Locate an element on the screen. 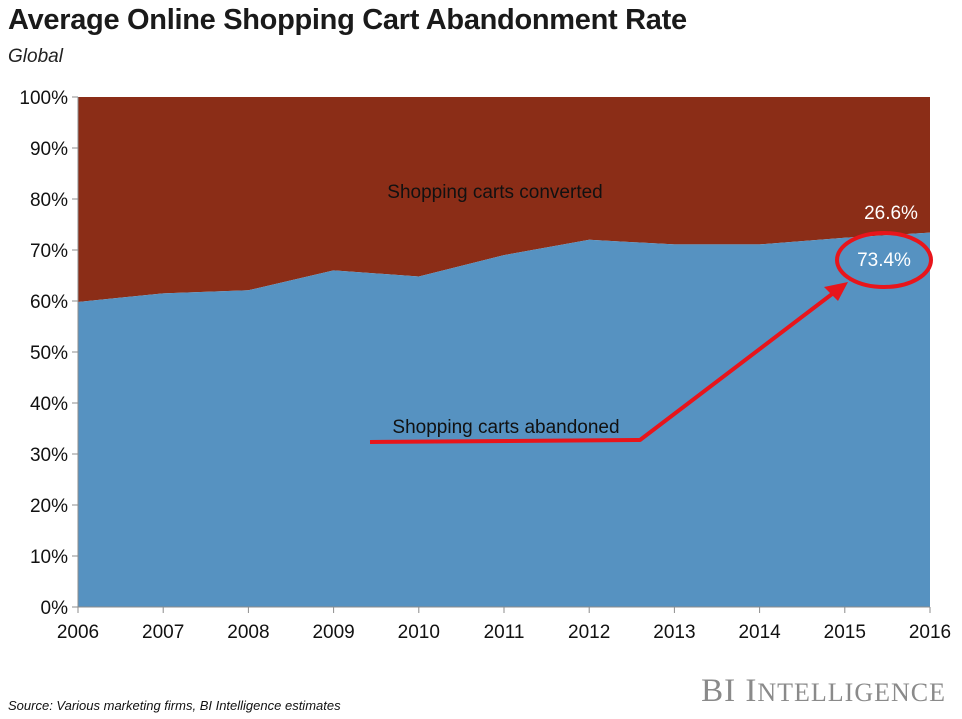  brand-bi: BI is located at coordinates (719, 691).